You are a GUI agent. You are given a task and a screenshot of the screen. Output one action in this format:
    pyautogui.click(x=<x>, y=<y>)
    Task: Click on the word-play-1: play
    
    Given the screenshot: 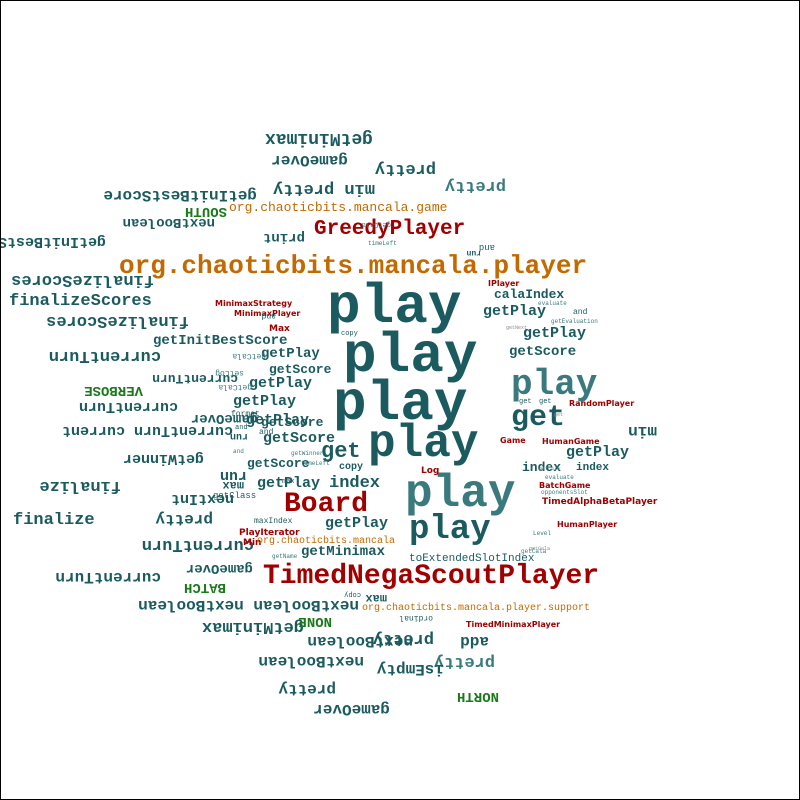 What is the action you would take?
    pyautogui.click(x=394, y=307)
    